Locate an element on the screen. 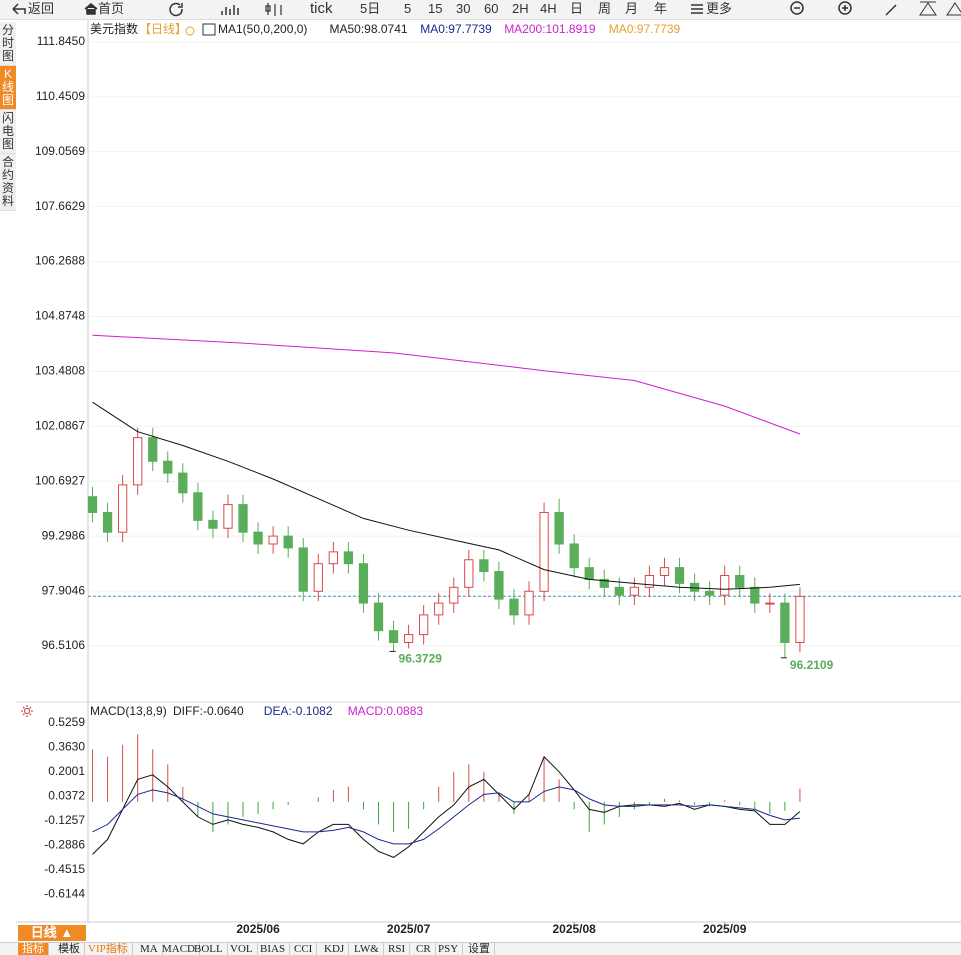 This screenshot has height=955, width=961. toolbar-button: 周 is located at coordinates (605, 8).